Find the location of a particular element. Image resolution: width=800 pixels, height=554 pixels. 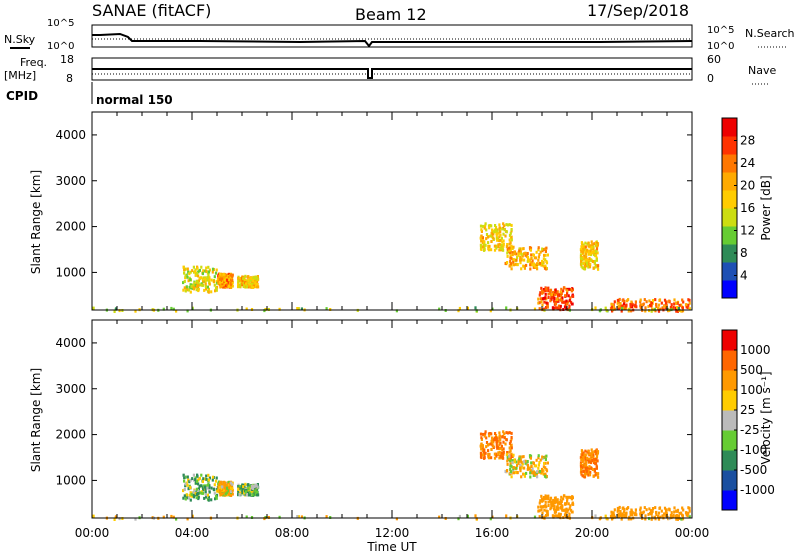

y-tick-label: 1000 is located at coordinates (70, 480).